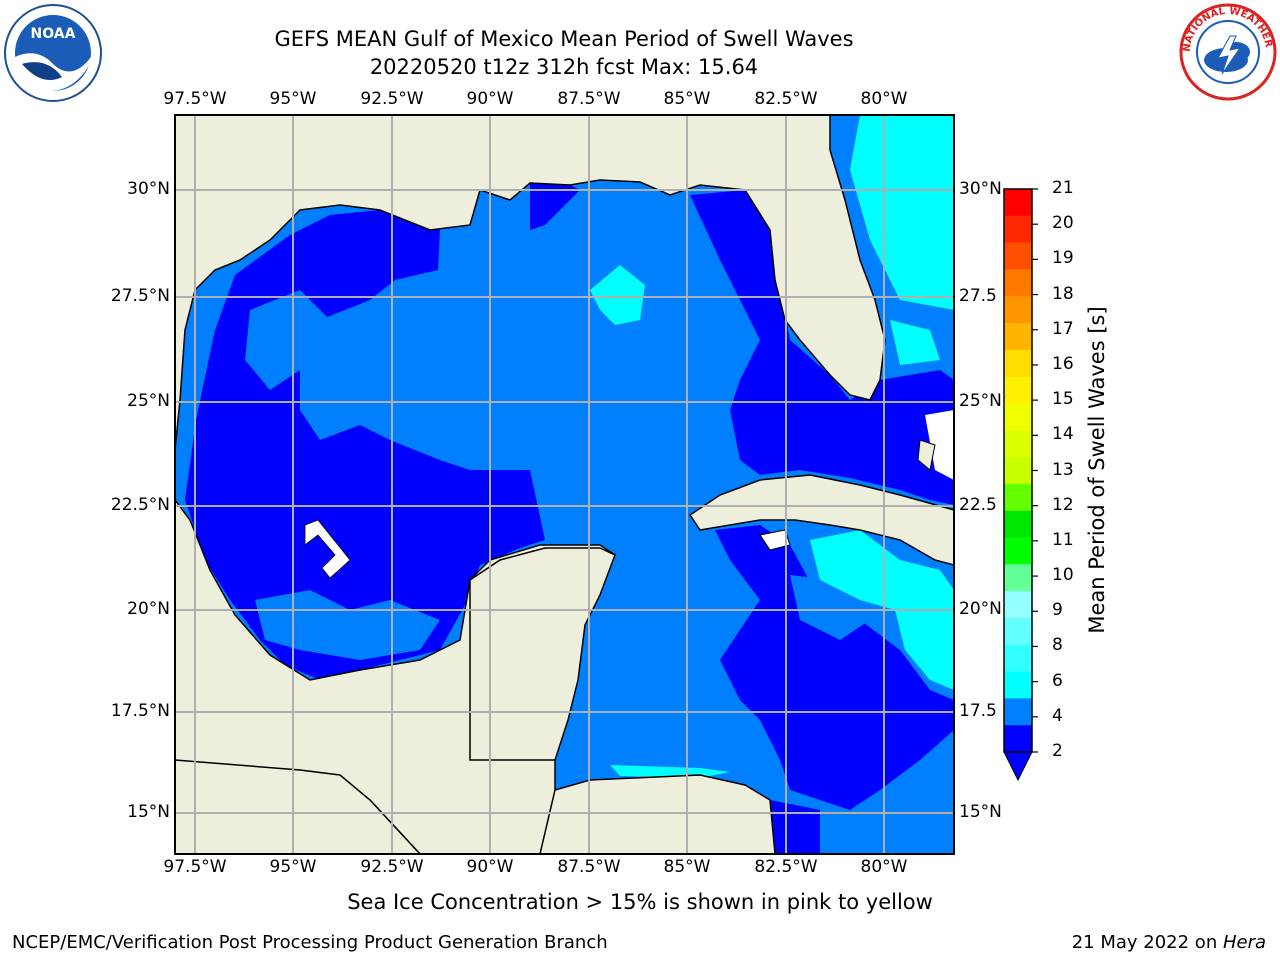 The width and height of the screenshot is (1280, 960). Describe the element at coordinates (287, 340) in the screenshot. I see `blue-patch-west` at that location.